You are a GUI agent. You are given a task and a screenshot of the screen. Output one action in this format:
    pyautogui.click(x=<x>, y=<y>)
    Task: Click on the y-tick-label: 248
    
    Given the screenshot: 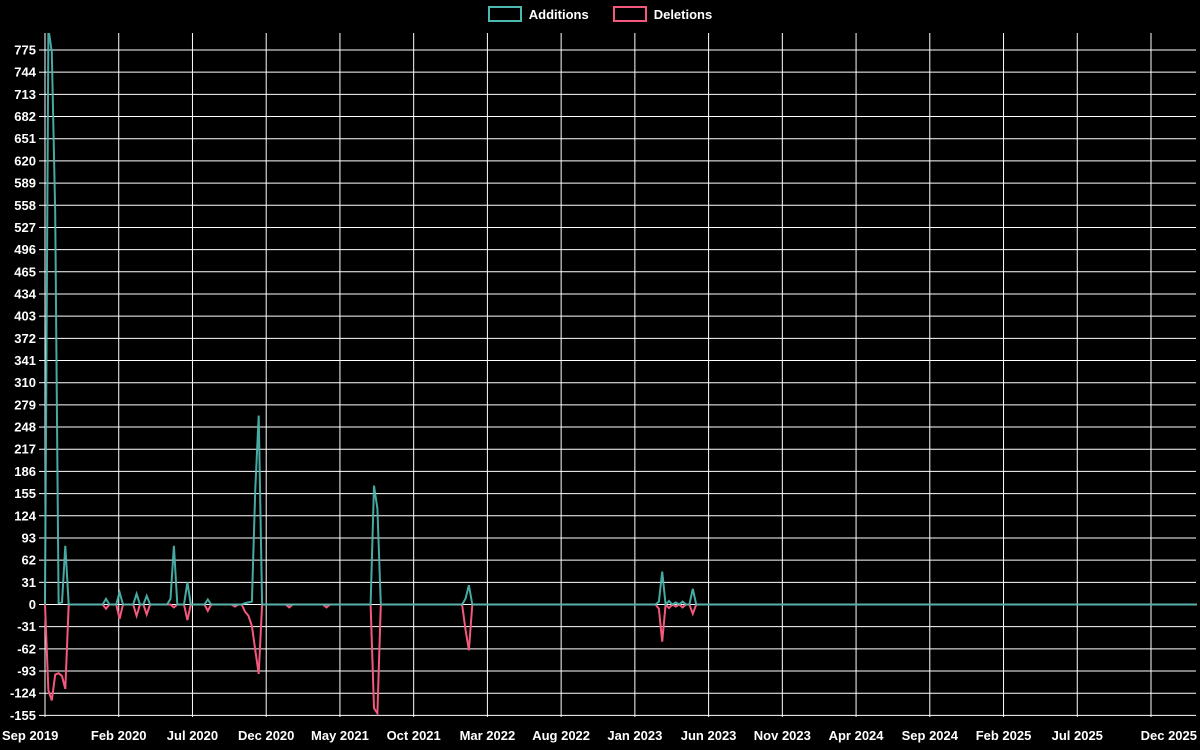 What is the action you would take?
    pyautogui.click(x=25, y=427)
    